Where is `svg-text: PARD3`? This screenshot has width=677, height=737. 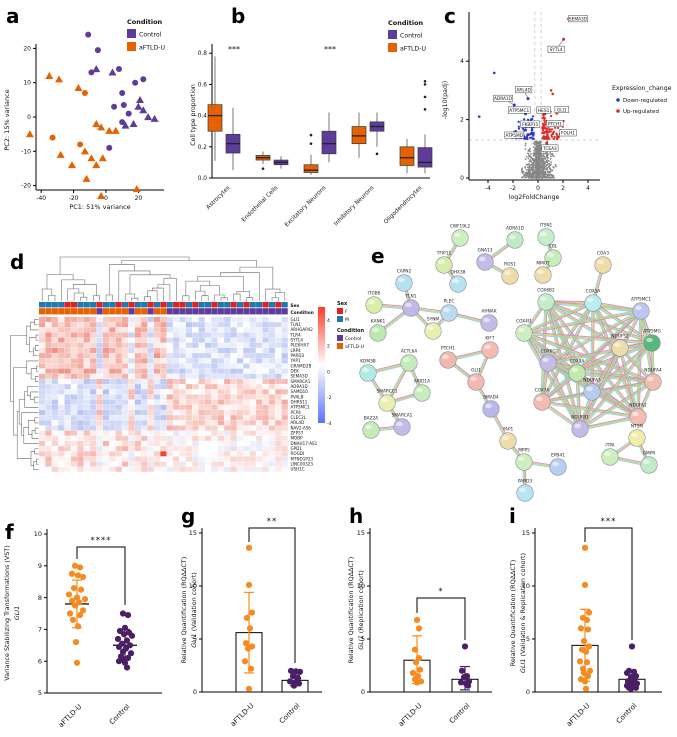
svg-text: PARD3 is located at coordinates (525, 482).